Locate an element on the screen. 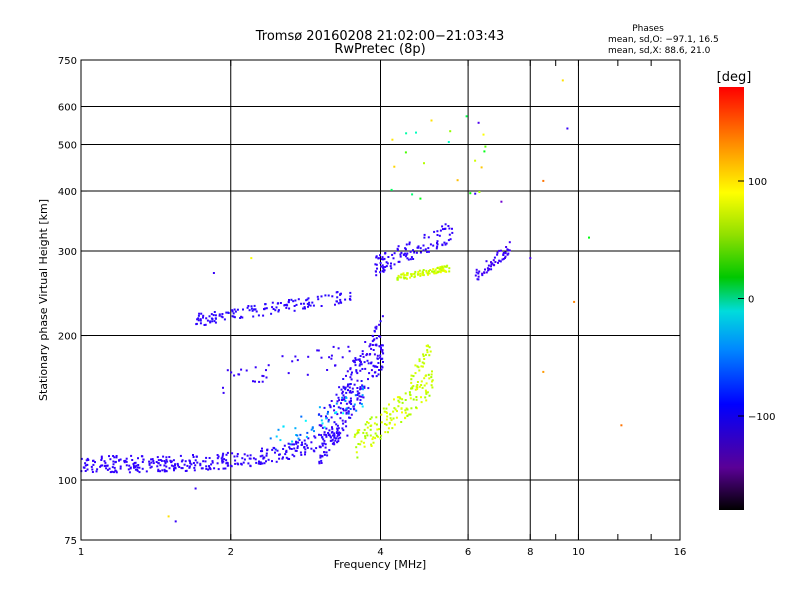 This screenshot has height=600, width=800. colorbar-label: [deg] is located at coordinates (734, 77).